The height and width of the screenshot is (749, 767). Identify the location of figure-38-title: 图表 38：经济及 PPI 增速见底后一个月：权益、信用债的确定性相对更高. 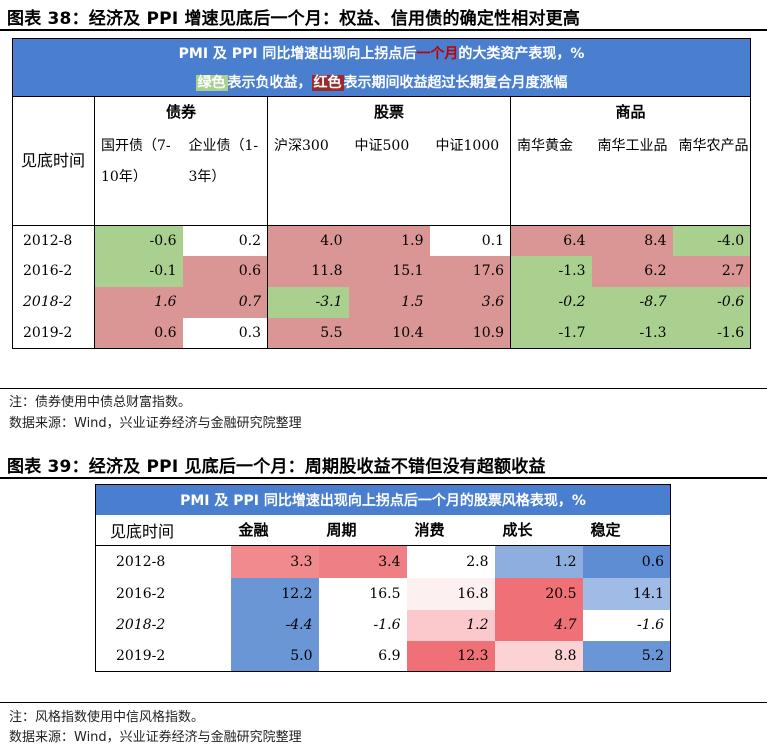
(294, 19).